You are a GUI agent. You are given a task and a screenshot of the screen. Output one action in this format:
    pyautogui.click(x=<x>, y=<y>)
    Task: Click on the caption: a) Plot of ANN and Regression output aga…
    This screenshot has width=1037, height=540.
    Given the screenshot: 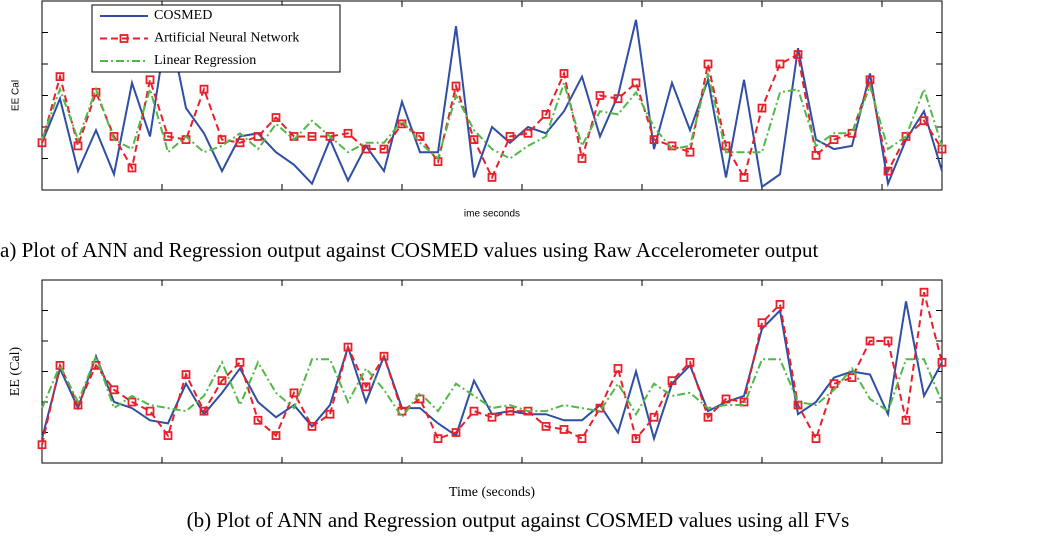 What is the action you would take?
    pyautogui.click(x=409, y=250)
    